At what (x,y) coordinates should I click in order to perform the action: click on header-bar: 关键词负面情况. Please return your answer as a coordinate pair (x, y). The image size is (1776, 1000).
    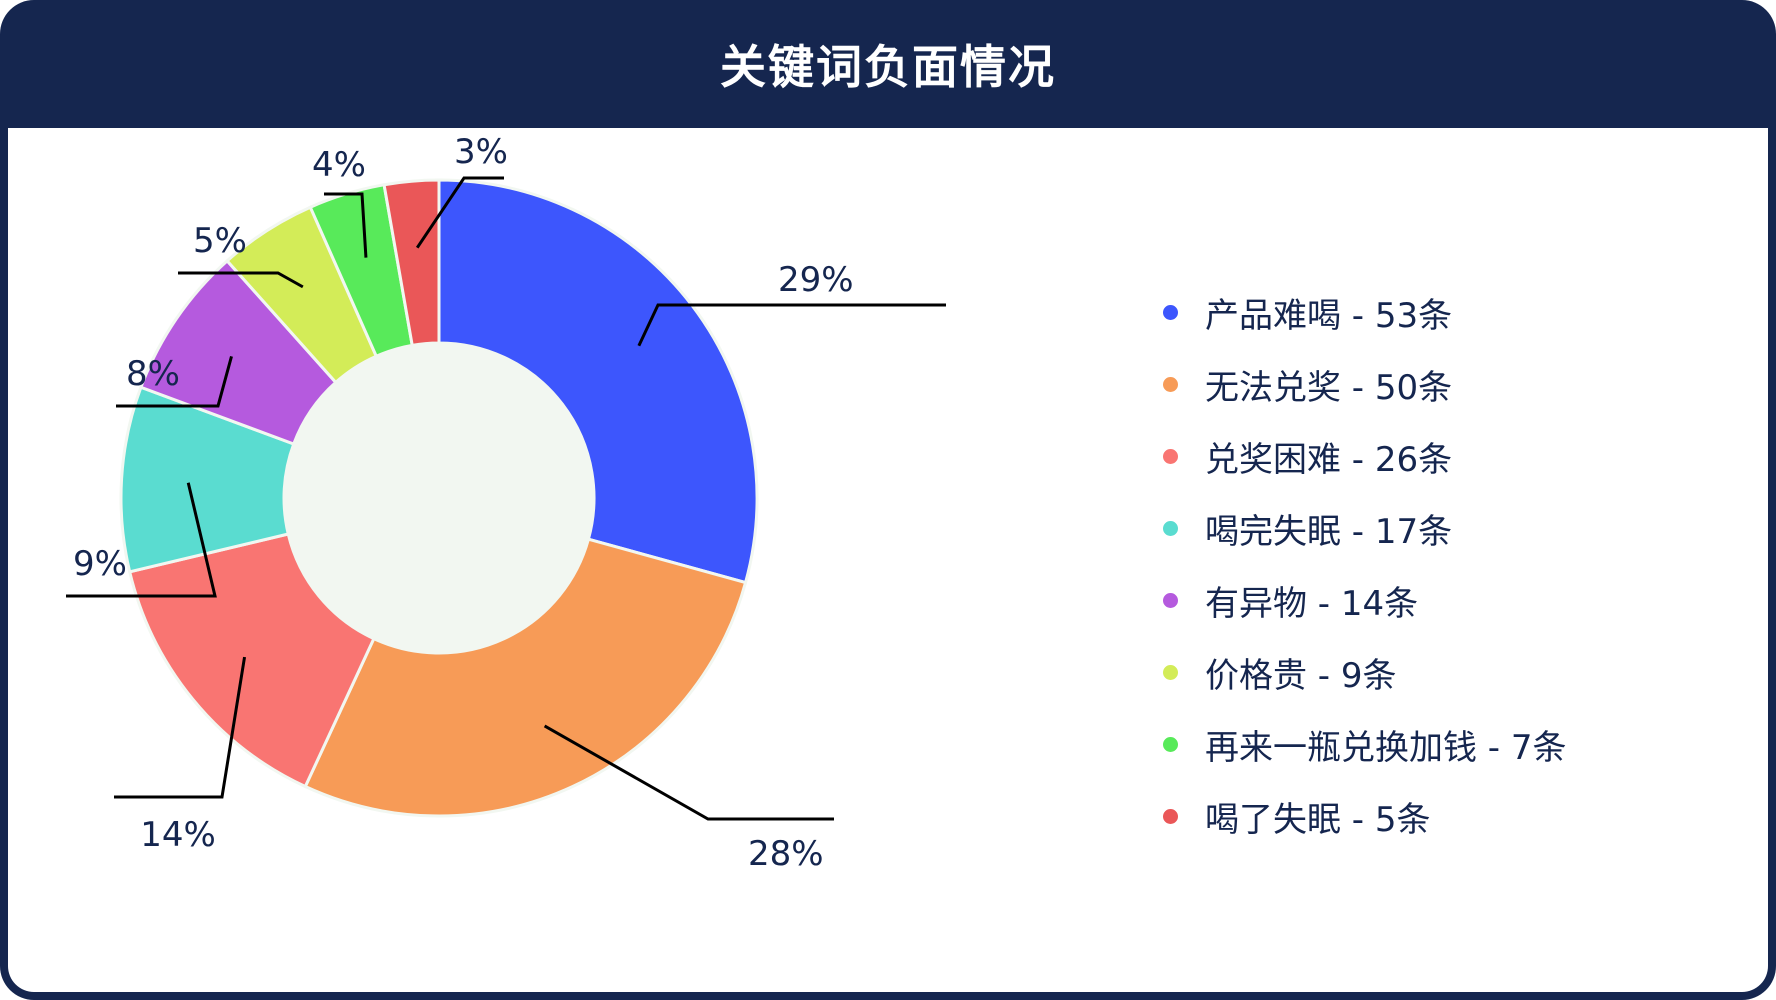
    Looking at the image, I should click on (888, 64).